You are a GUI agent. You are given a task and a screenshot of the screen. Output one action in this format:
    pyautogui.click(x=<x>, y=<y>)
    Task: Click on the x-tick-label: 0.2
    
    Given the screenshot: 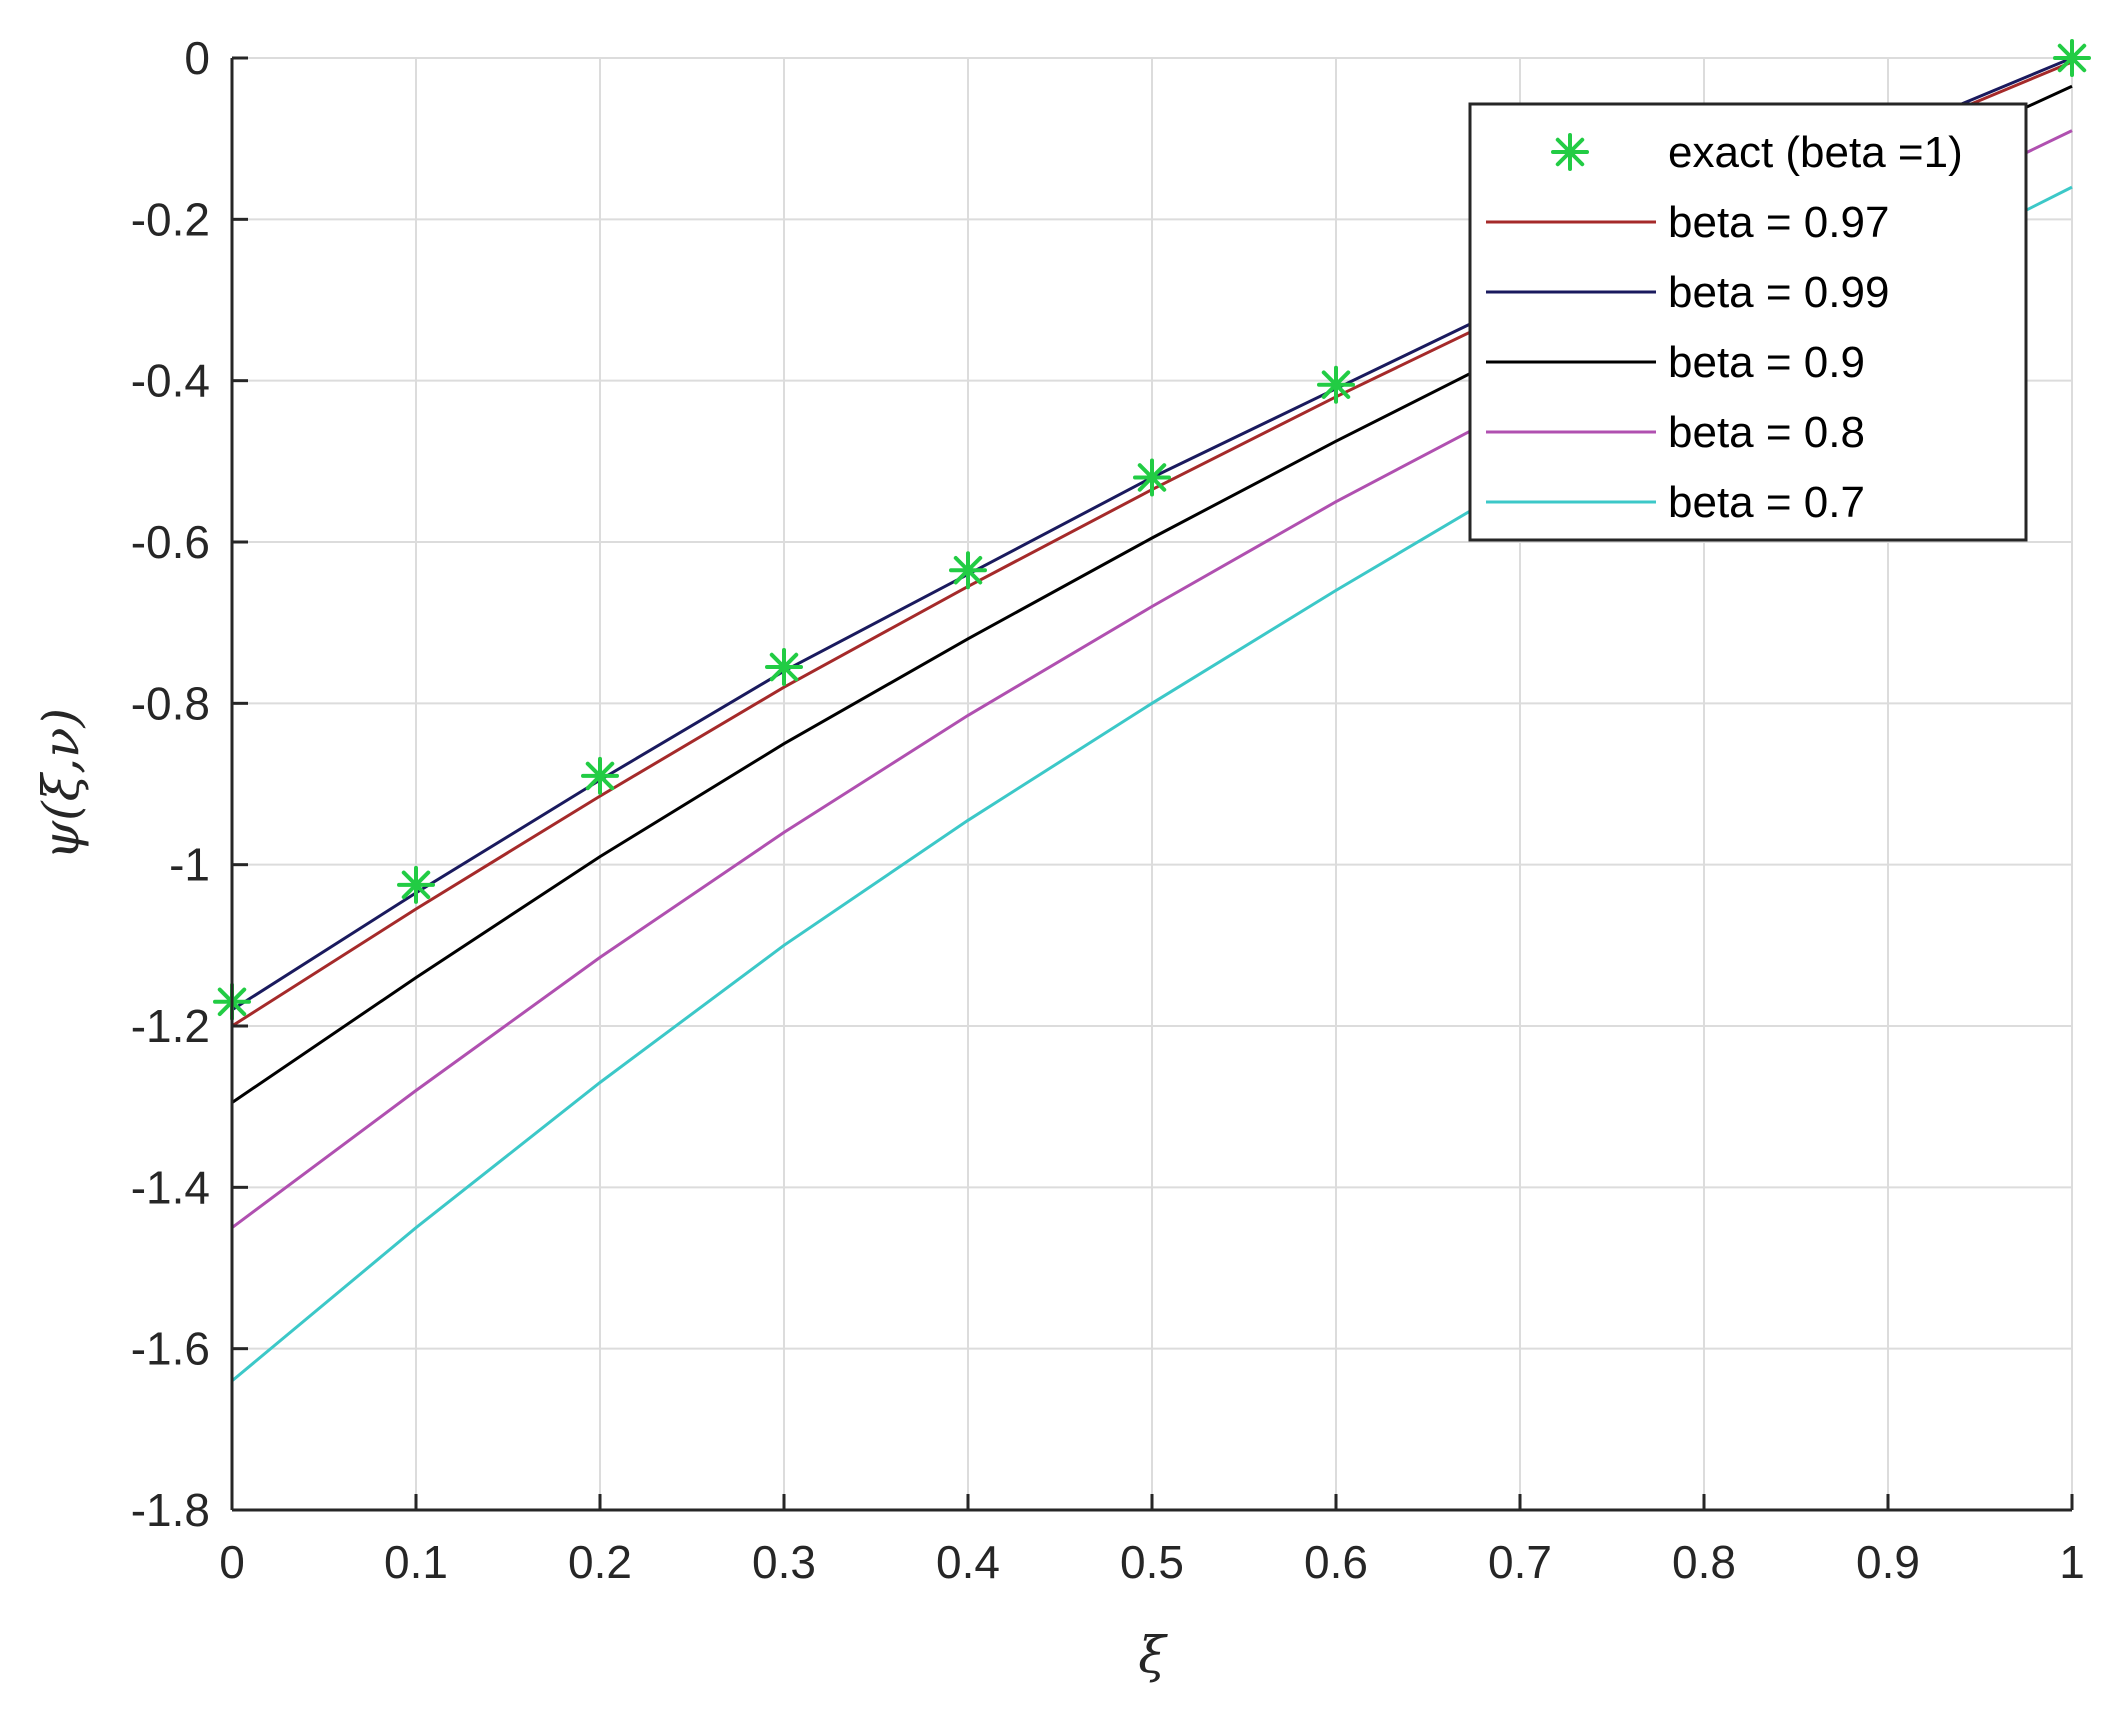 What is the action you would take?
    pyautogui.click(x=600, y=1562)
    